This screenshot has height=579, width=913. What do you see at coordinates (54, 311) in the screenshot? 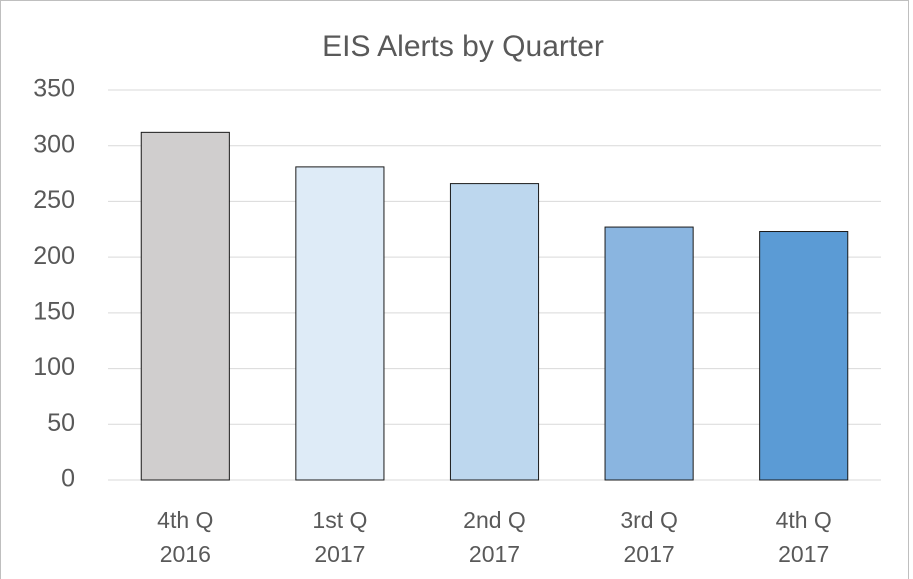
I see `y-tick-label: 150` at bounding box center [54, 311].